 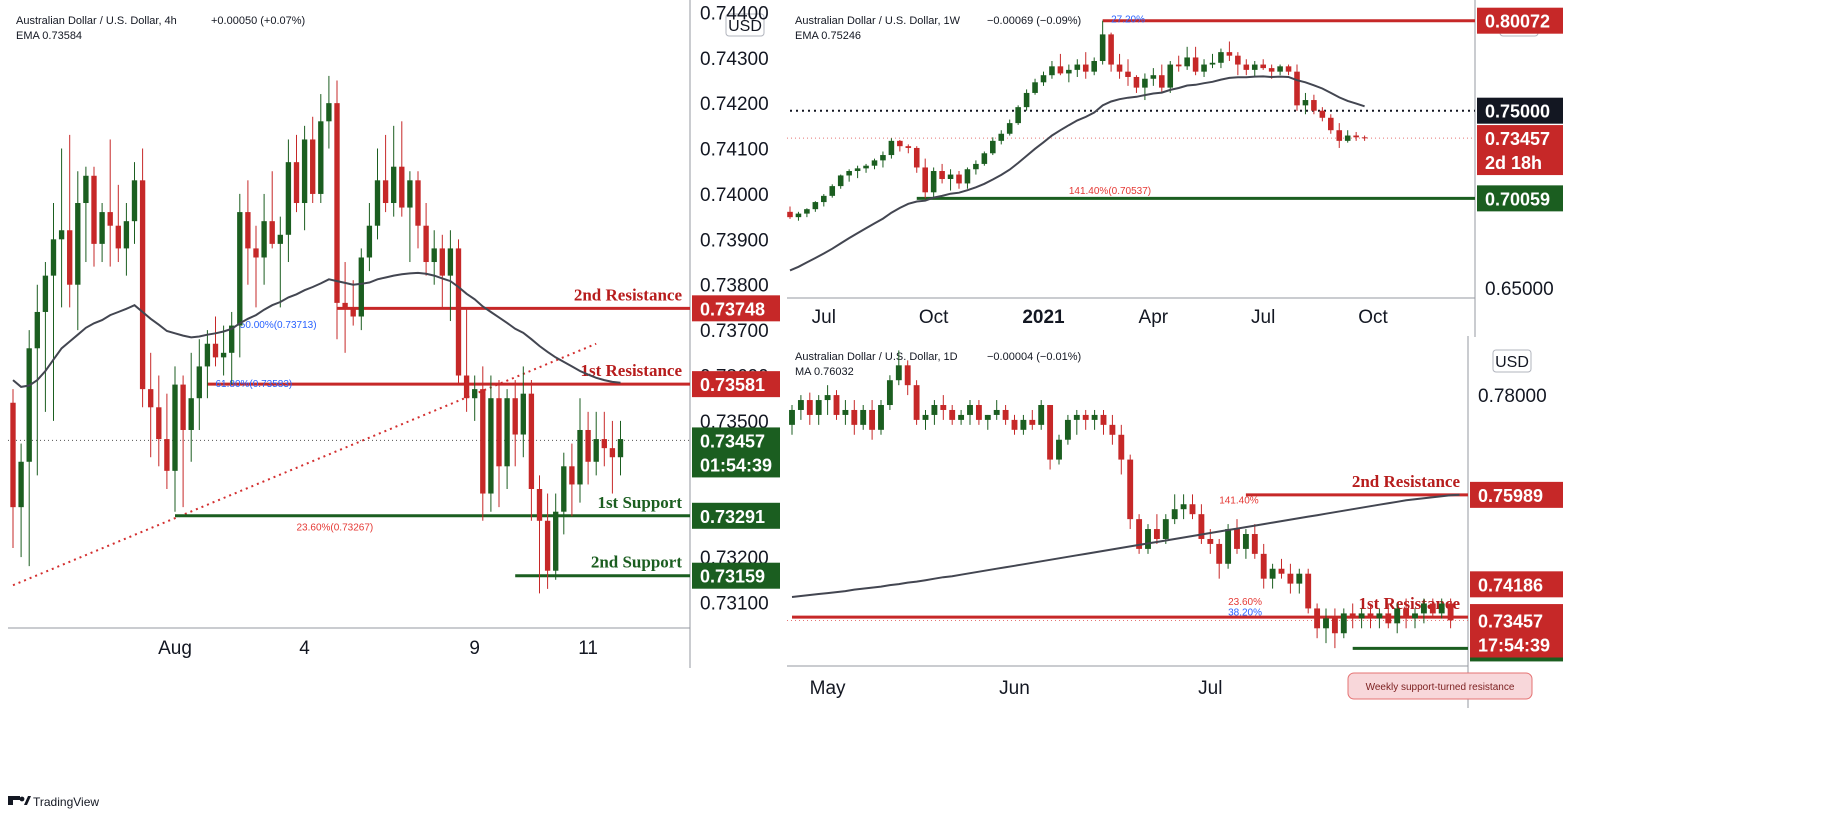 I want to click on price-tick: 0.74200, so click(x=734, y=104).